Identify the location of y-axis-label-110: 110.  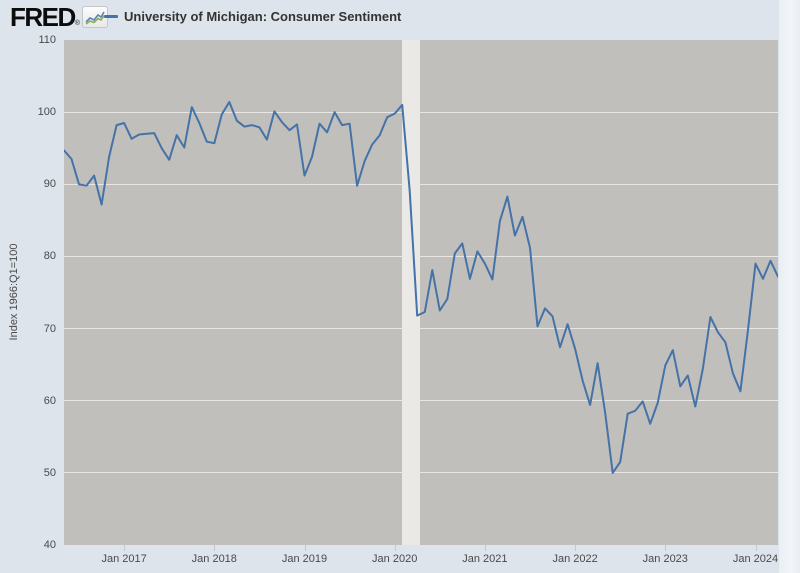
(47, 40).